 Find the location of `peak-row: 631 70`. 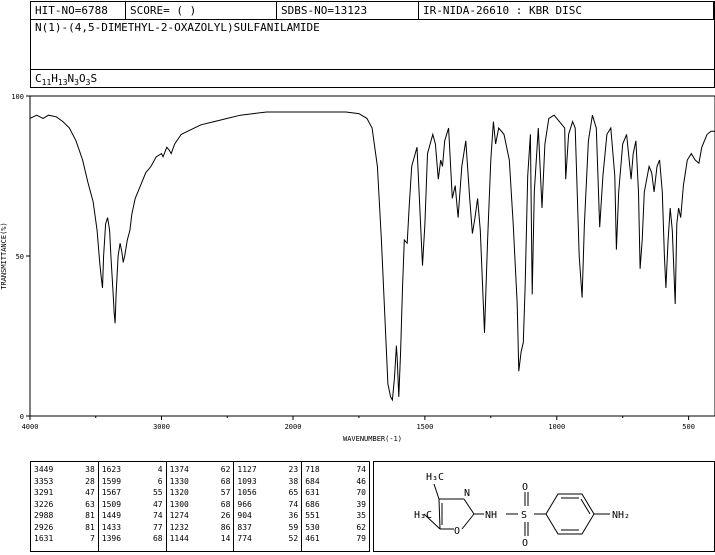

peak-row: 631 70 is located at coordinates (335, 493).